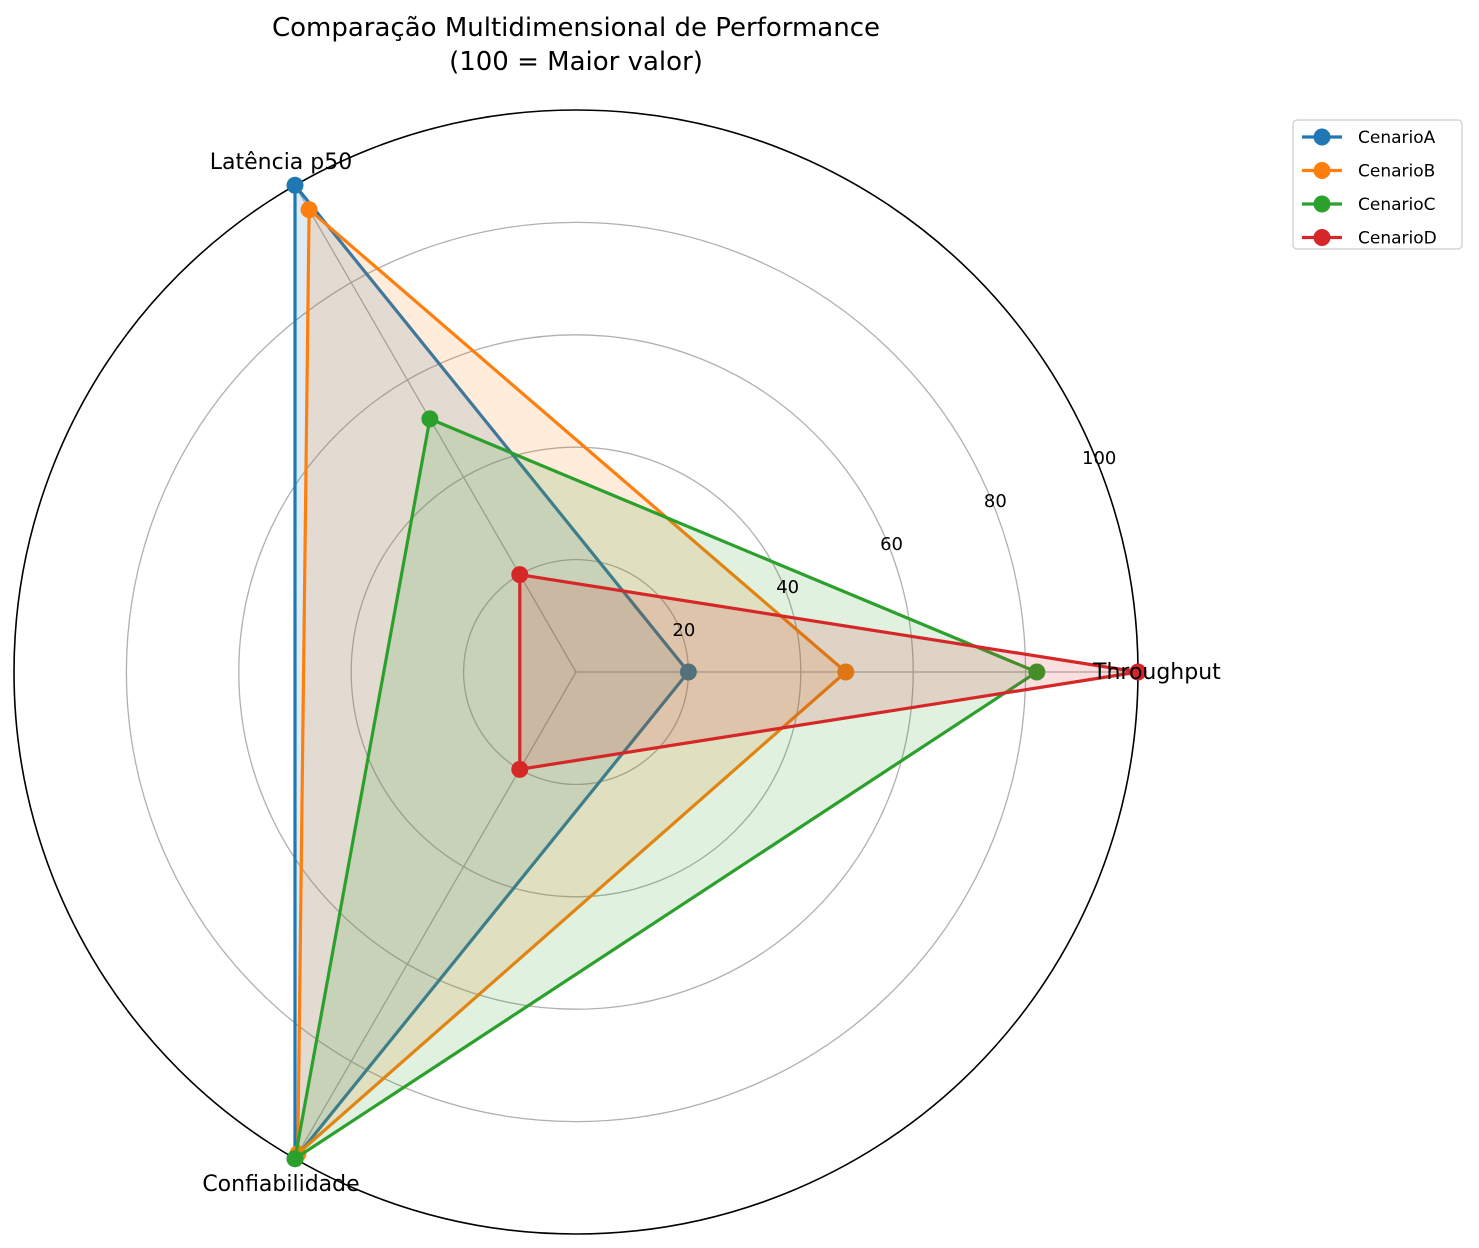 This screenshot has width=1479, height=1248. Describe the element at coordinates (1397, 138) in the screenshot. I see `legend-label-CenarioA: CenarioA` at that location.